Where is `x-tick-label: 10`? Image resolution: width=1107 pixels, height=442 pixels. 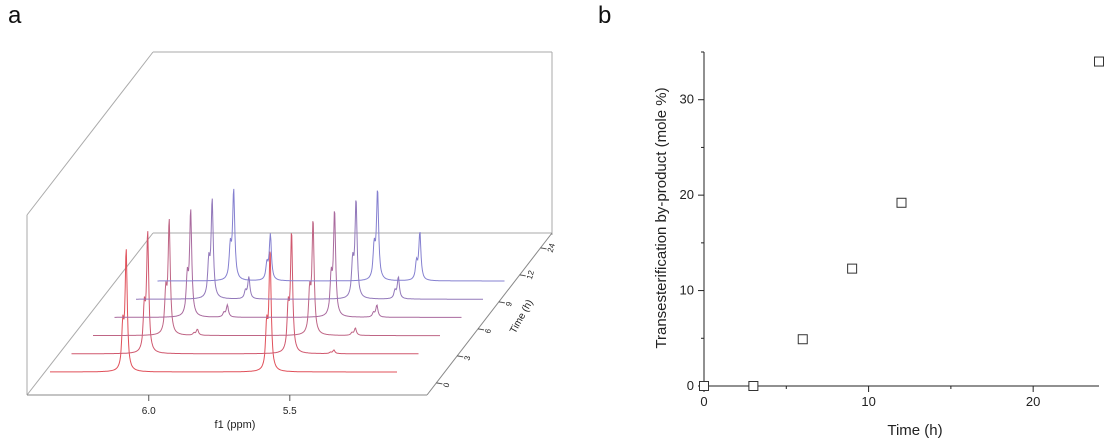
x-tick-label: 10 is located at coordinates (868, 401).